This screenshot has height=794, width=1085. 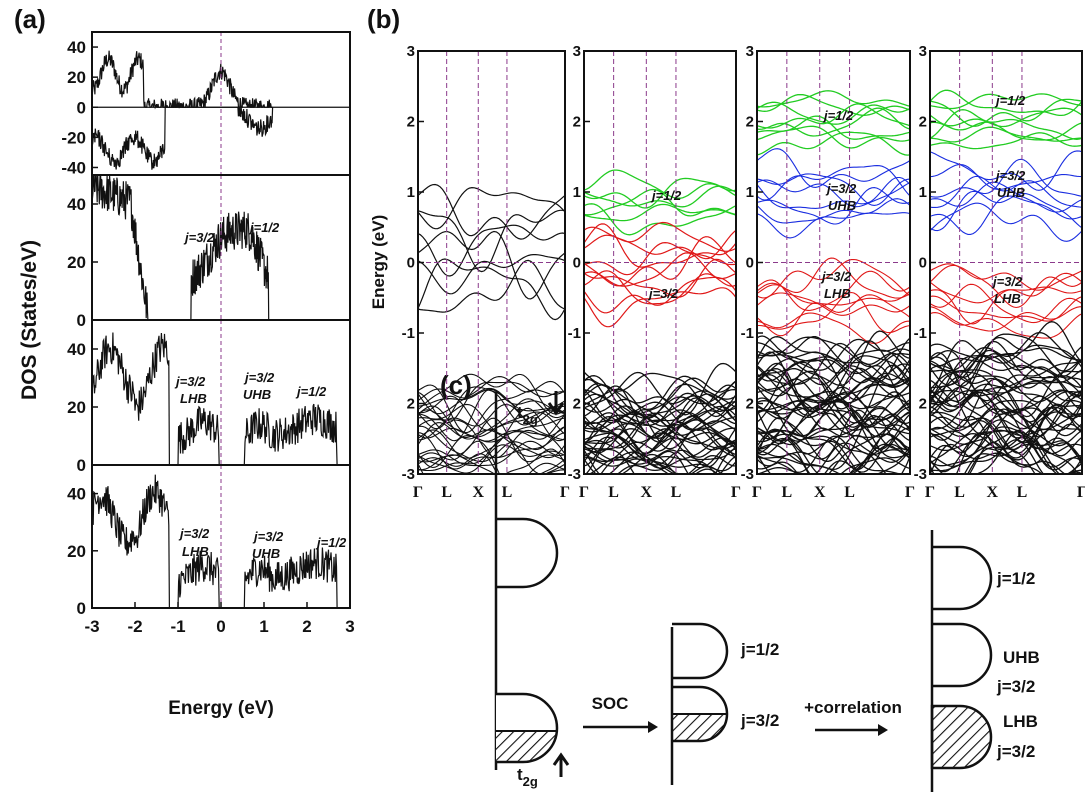 What do you see at coordinates (1011, 192) in the screenshot?
I see `bands-annotation: UHB` at bounding box center [1011, 192].